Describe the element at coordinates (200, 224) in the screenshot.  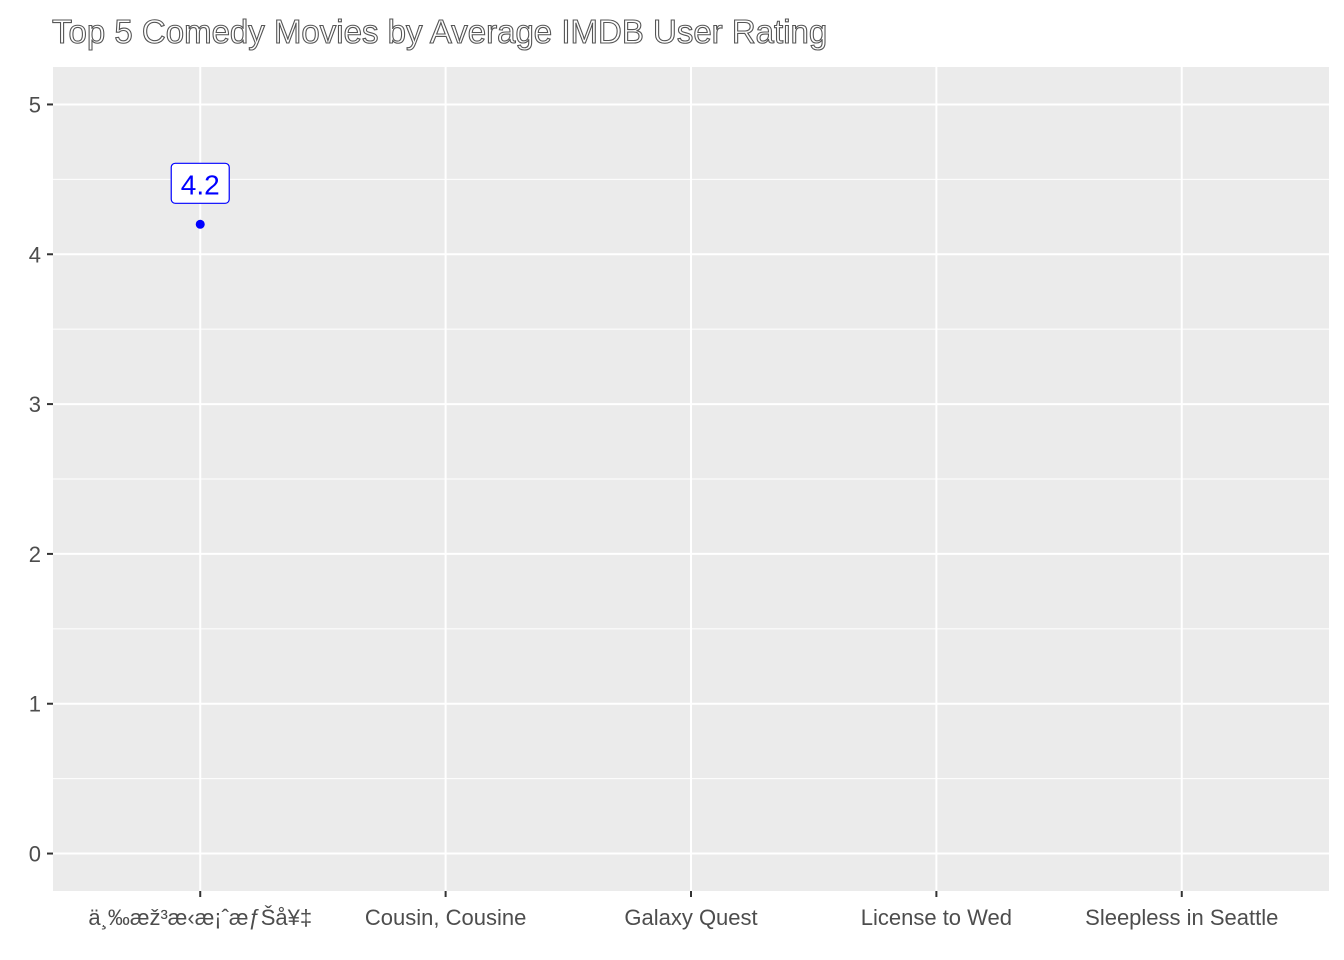
I see `data-point` at that location.